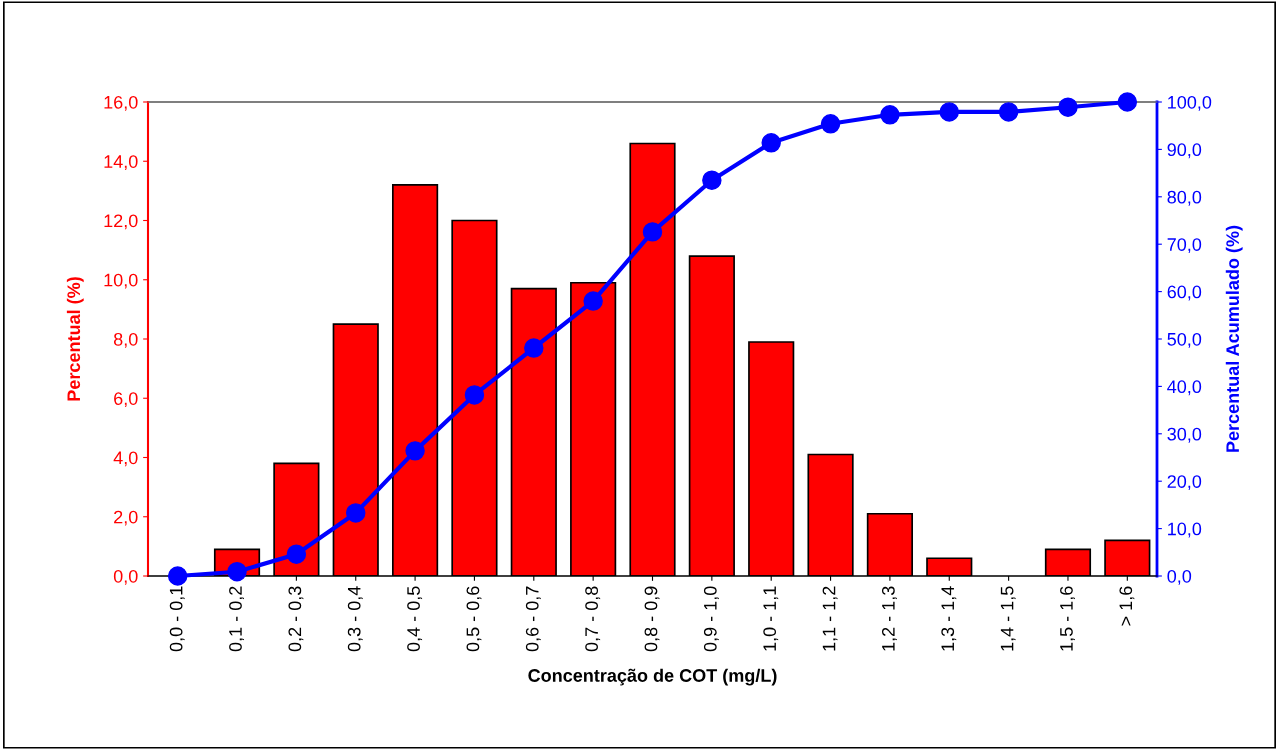 This screenshot has height=750, width=1279. I want to click on x-tick-label: 1,1 - 1,2, so click(830, 618).